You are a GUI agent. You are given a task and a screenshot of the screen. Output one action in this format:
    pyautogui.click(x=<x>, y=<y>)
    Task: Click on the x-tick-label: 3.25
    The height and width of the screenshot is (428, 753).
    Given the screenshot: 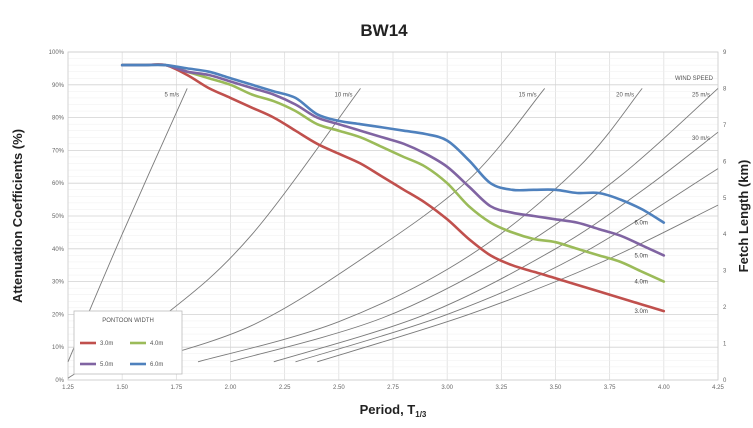 What is the action you would take?
    pyautogui.click(x=501, y=388)
    